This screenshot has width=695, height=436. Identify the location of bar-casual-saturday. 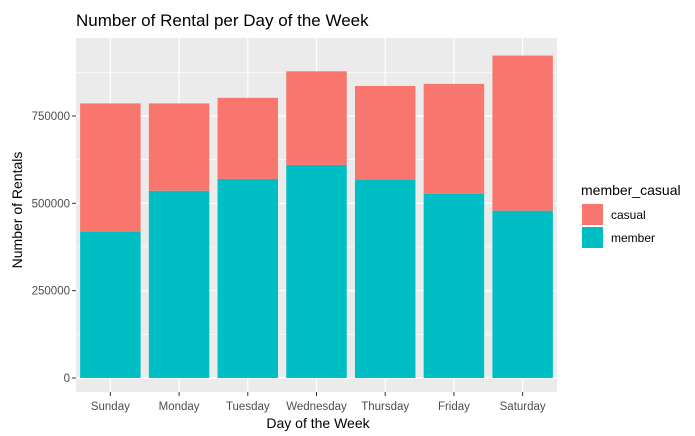
(522, 133).